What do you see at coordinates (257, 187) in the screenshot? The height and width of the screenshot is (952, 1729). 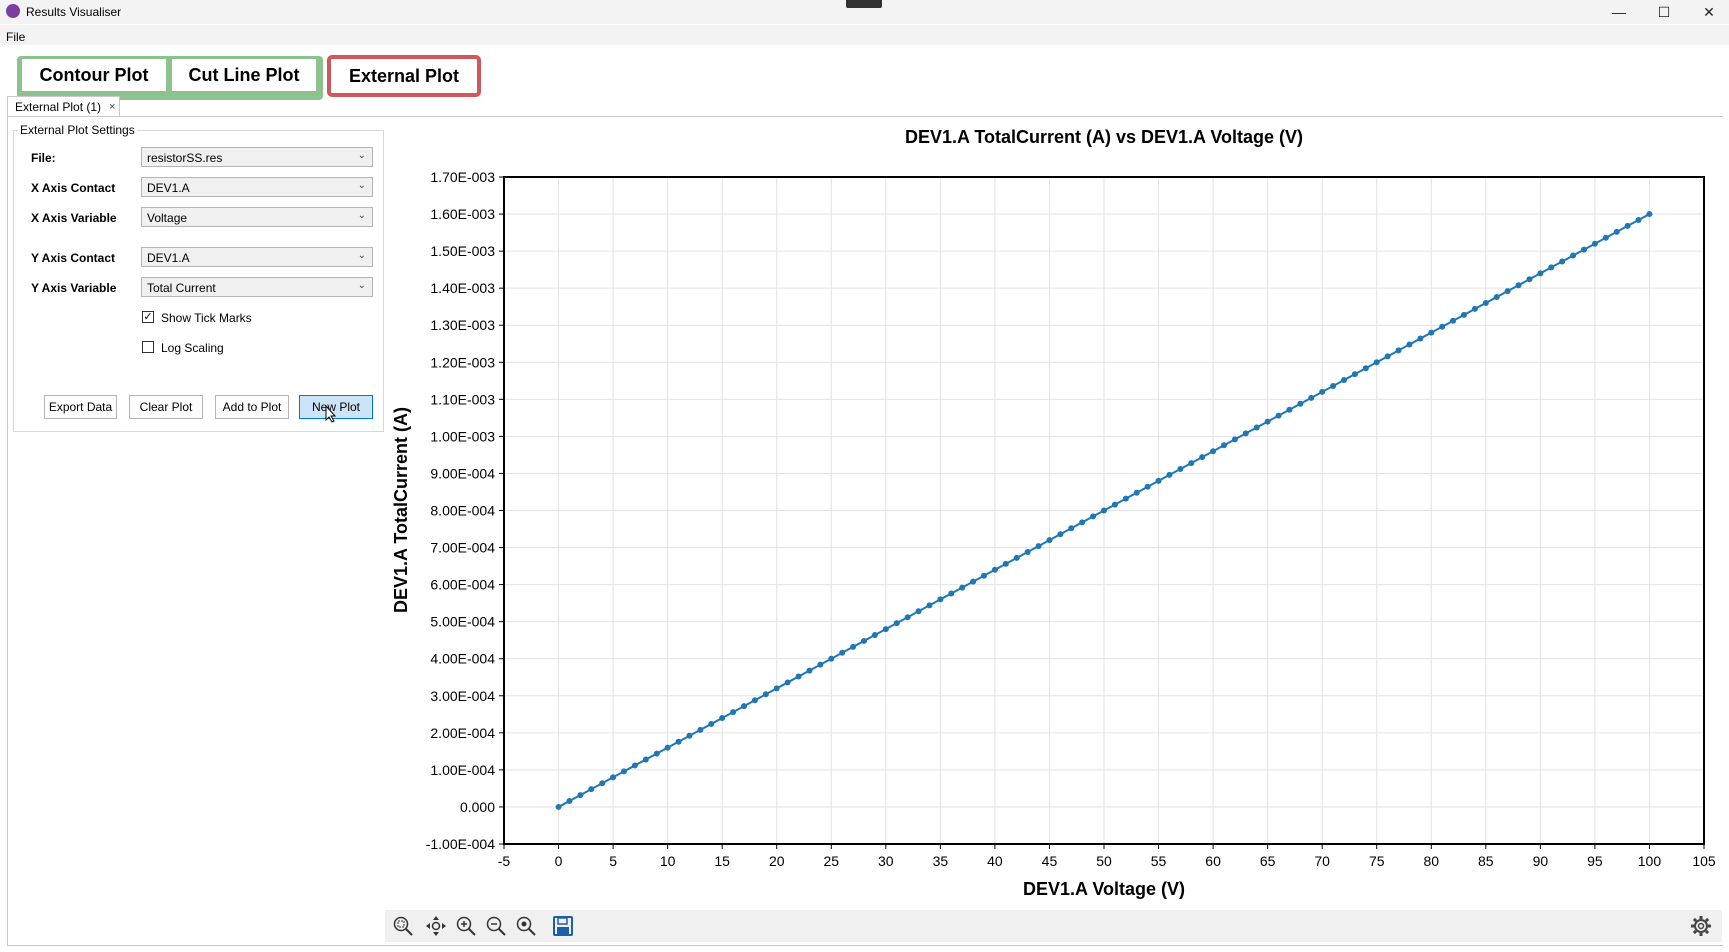 I see `x-axis-contact-select: DEV1.A ⌄` at bounding box center [257, 187].